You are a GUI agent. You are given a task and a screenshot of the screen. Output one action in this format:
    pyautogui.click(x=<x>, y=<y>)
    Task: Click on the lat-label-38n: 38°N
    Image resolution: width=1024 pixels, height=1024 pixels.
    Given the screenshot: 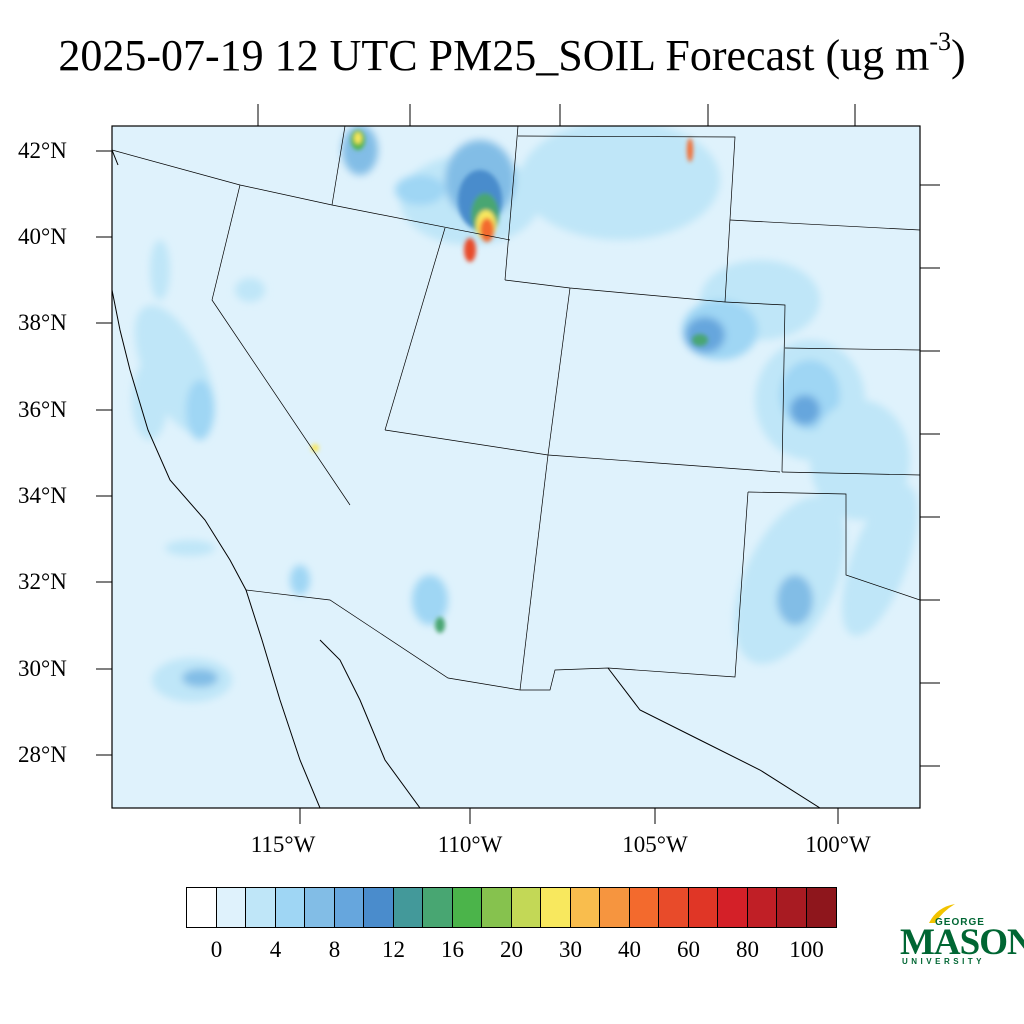 What is the action you would take?
    pyautogui.click(x=42, y=322)
    